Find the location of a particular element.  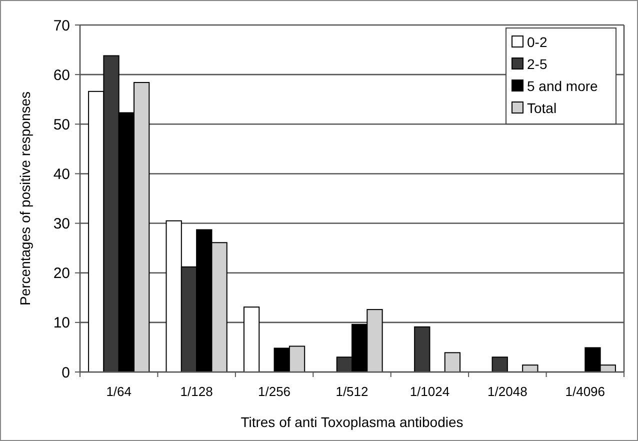

x-tick-label: 1/2048 is located at coordinates (508, 391).